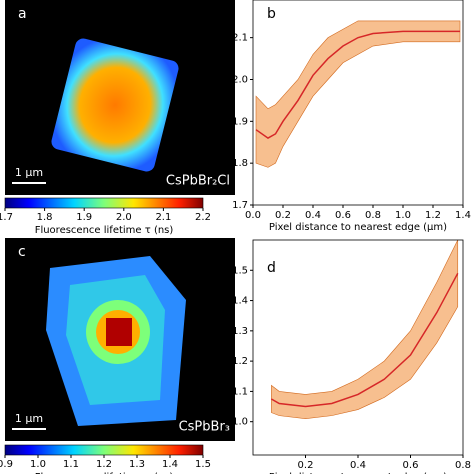 Image resolution: width=474 pixels, height=474 pixels. I want to click on colorbar-tick-label: 1.3, so click(137, 464).